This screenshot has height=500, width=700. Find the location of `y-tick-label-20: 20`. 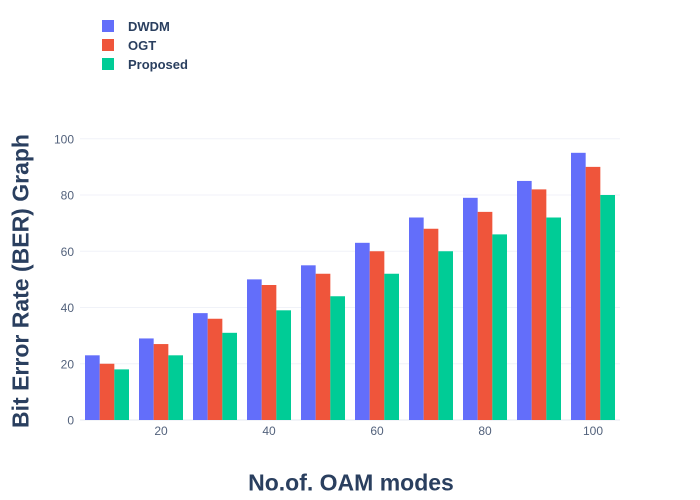

y-tick-label-20: 20 is located at coordinates (68, 364).